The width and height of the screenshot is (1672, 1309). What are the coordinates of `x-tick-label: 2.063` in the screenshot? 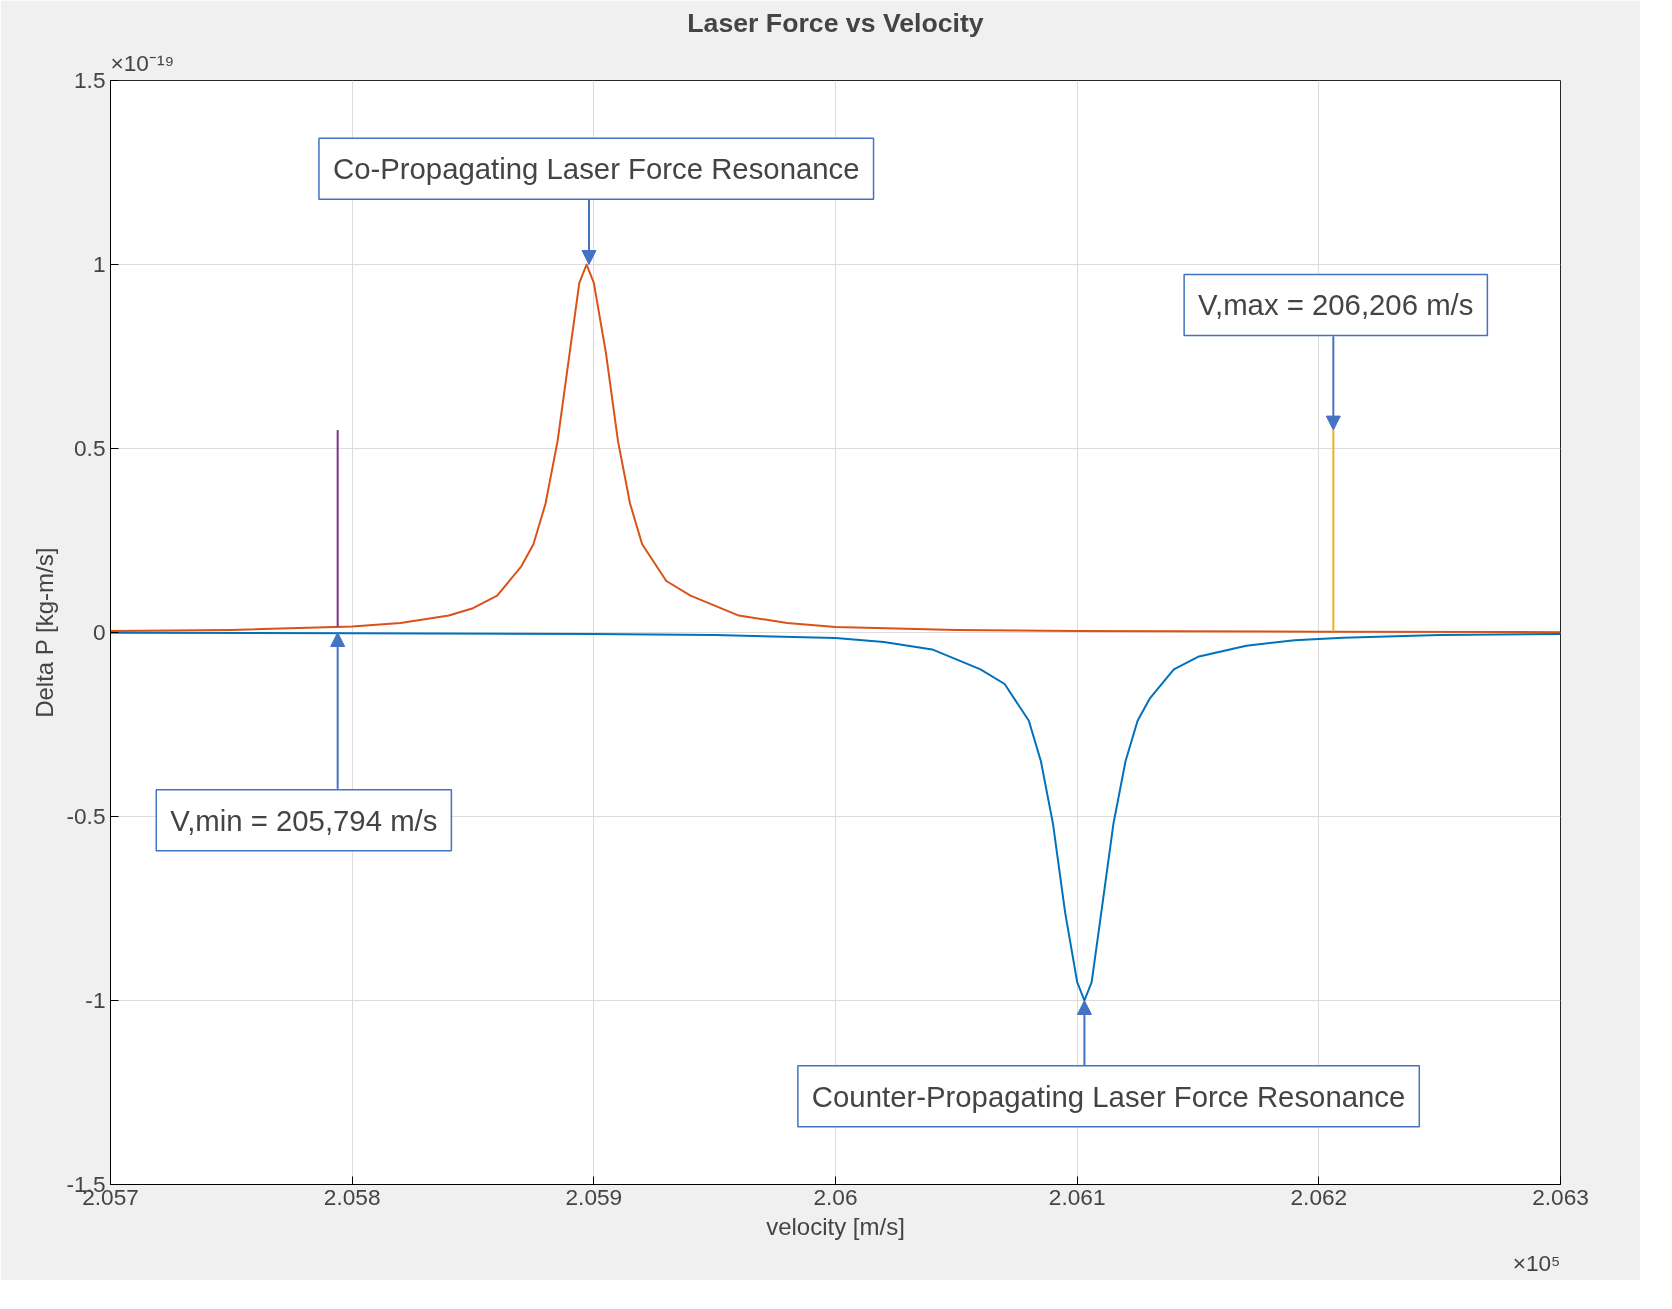 It's located at (1560, 1196).